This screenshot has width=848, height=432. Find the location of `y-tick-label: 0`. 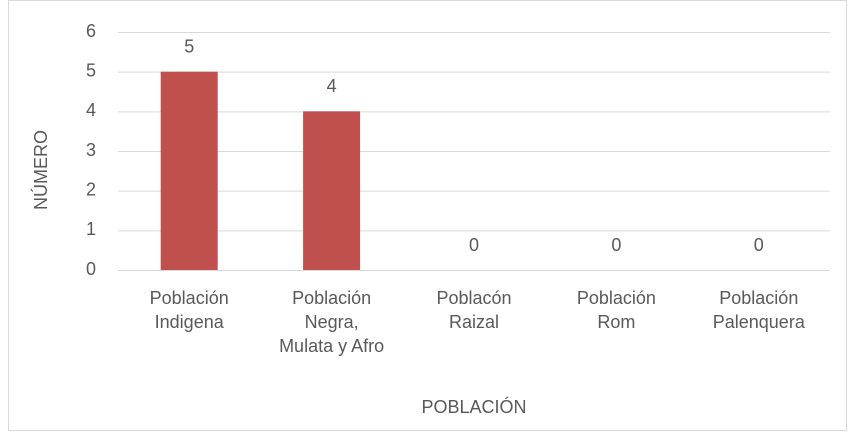

y-tick-label: 0 is located at coordinates (91, 269).